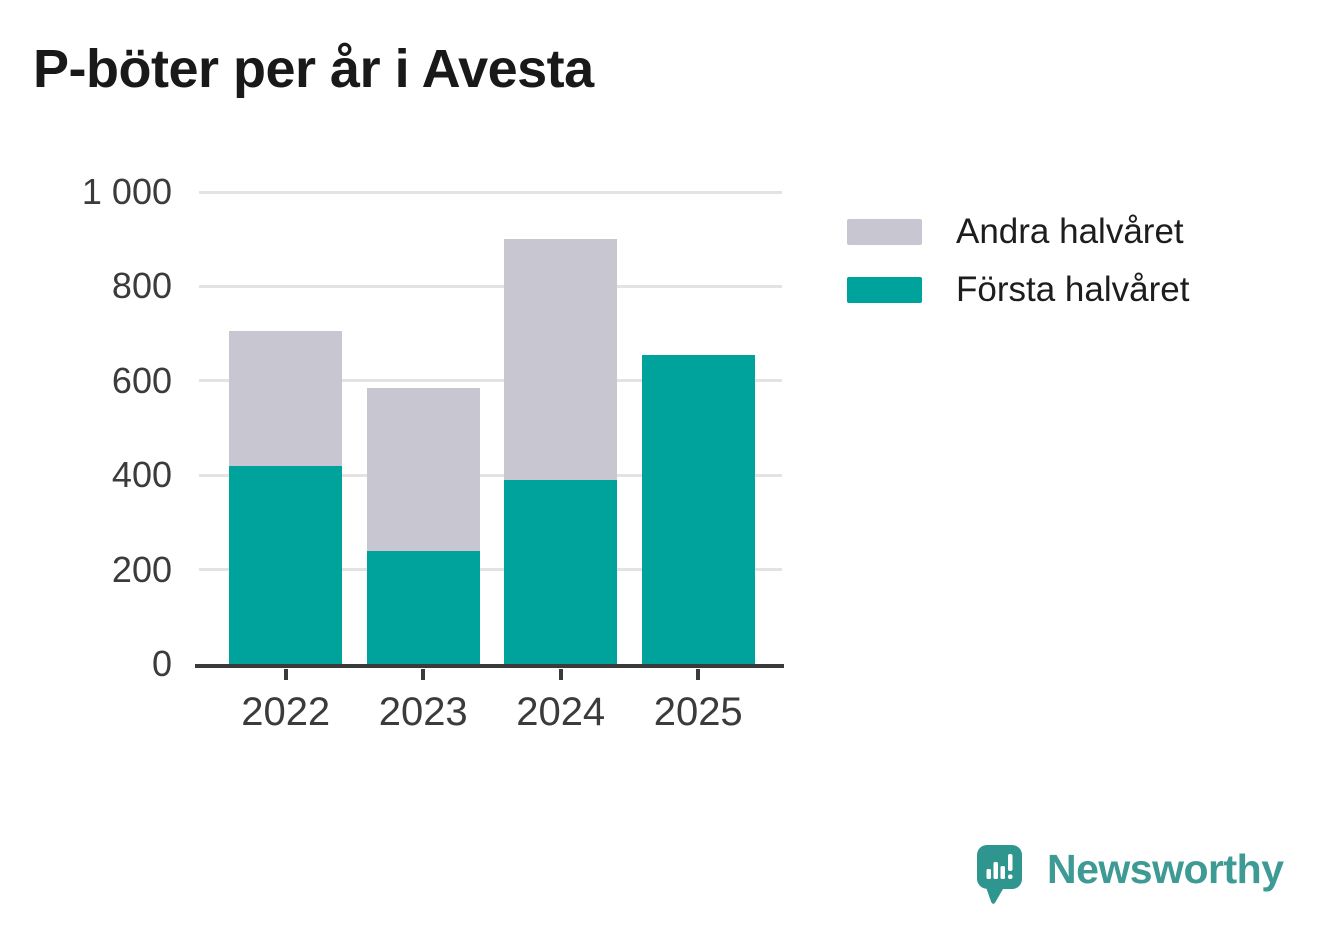 Image resolution: width=1322 pixels, height=939 pixels. I want to click on x-axis-tick-2024, so click(560, 674).